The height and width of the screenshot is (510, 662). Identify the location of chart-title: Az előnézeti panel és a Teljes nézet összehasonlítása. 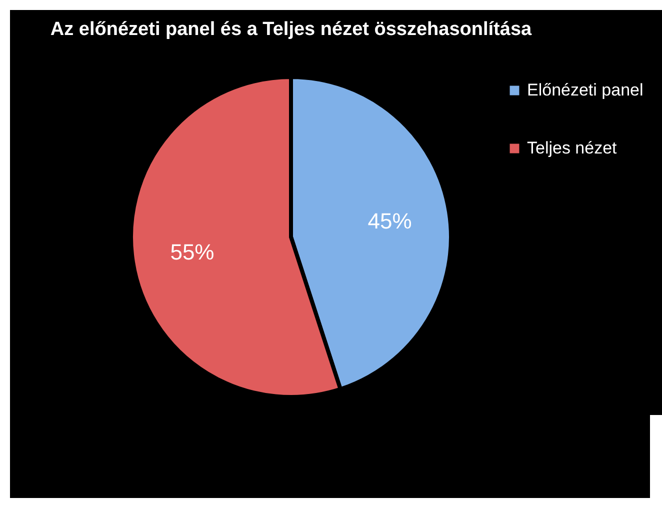
(291, 29).